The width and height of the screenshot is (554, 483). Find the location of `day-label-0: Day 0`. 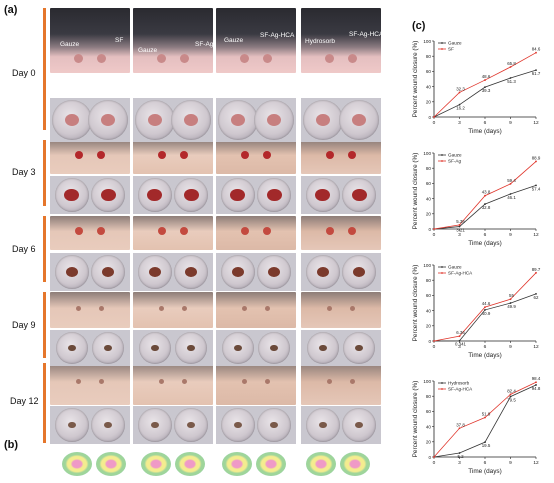

day-label-0: Day 0 is located at coordinates (24, 73).